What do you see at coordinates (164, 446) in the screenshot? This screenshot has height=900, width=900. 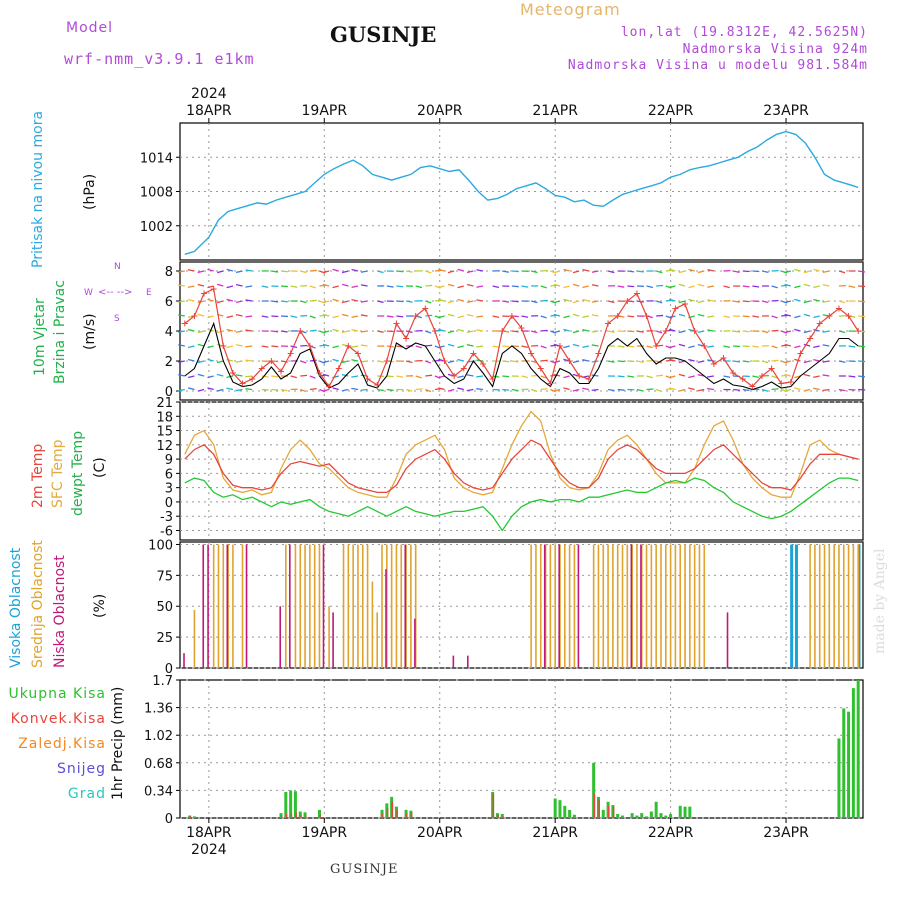 I see `tick-label-temp: 12` at bounding box center [164, 446].